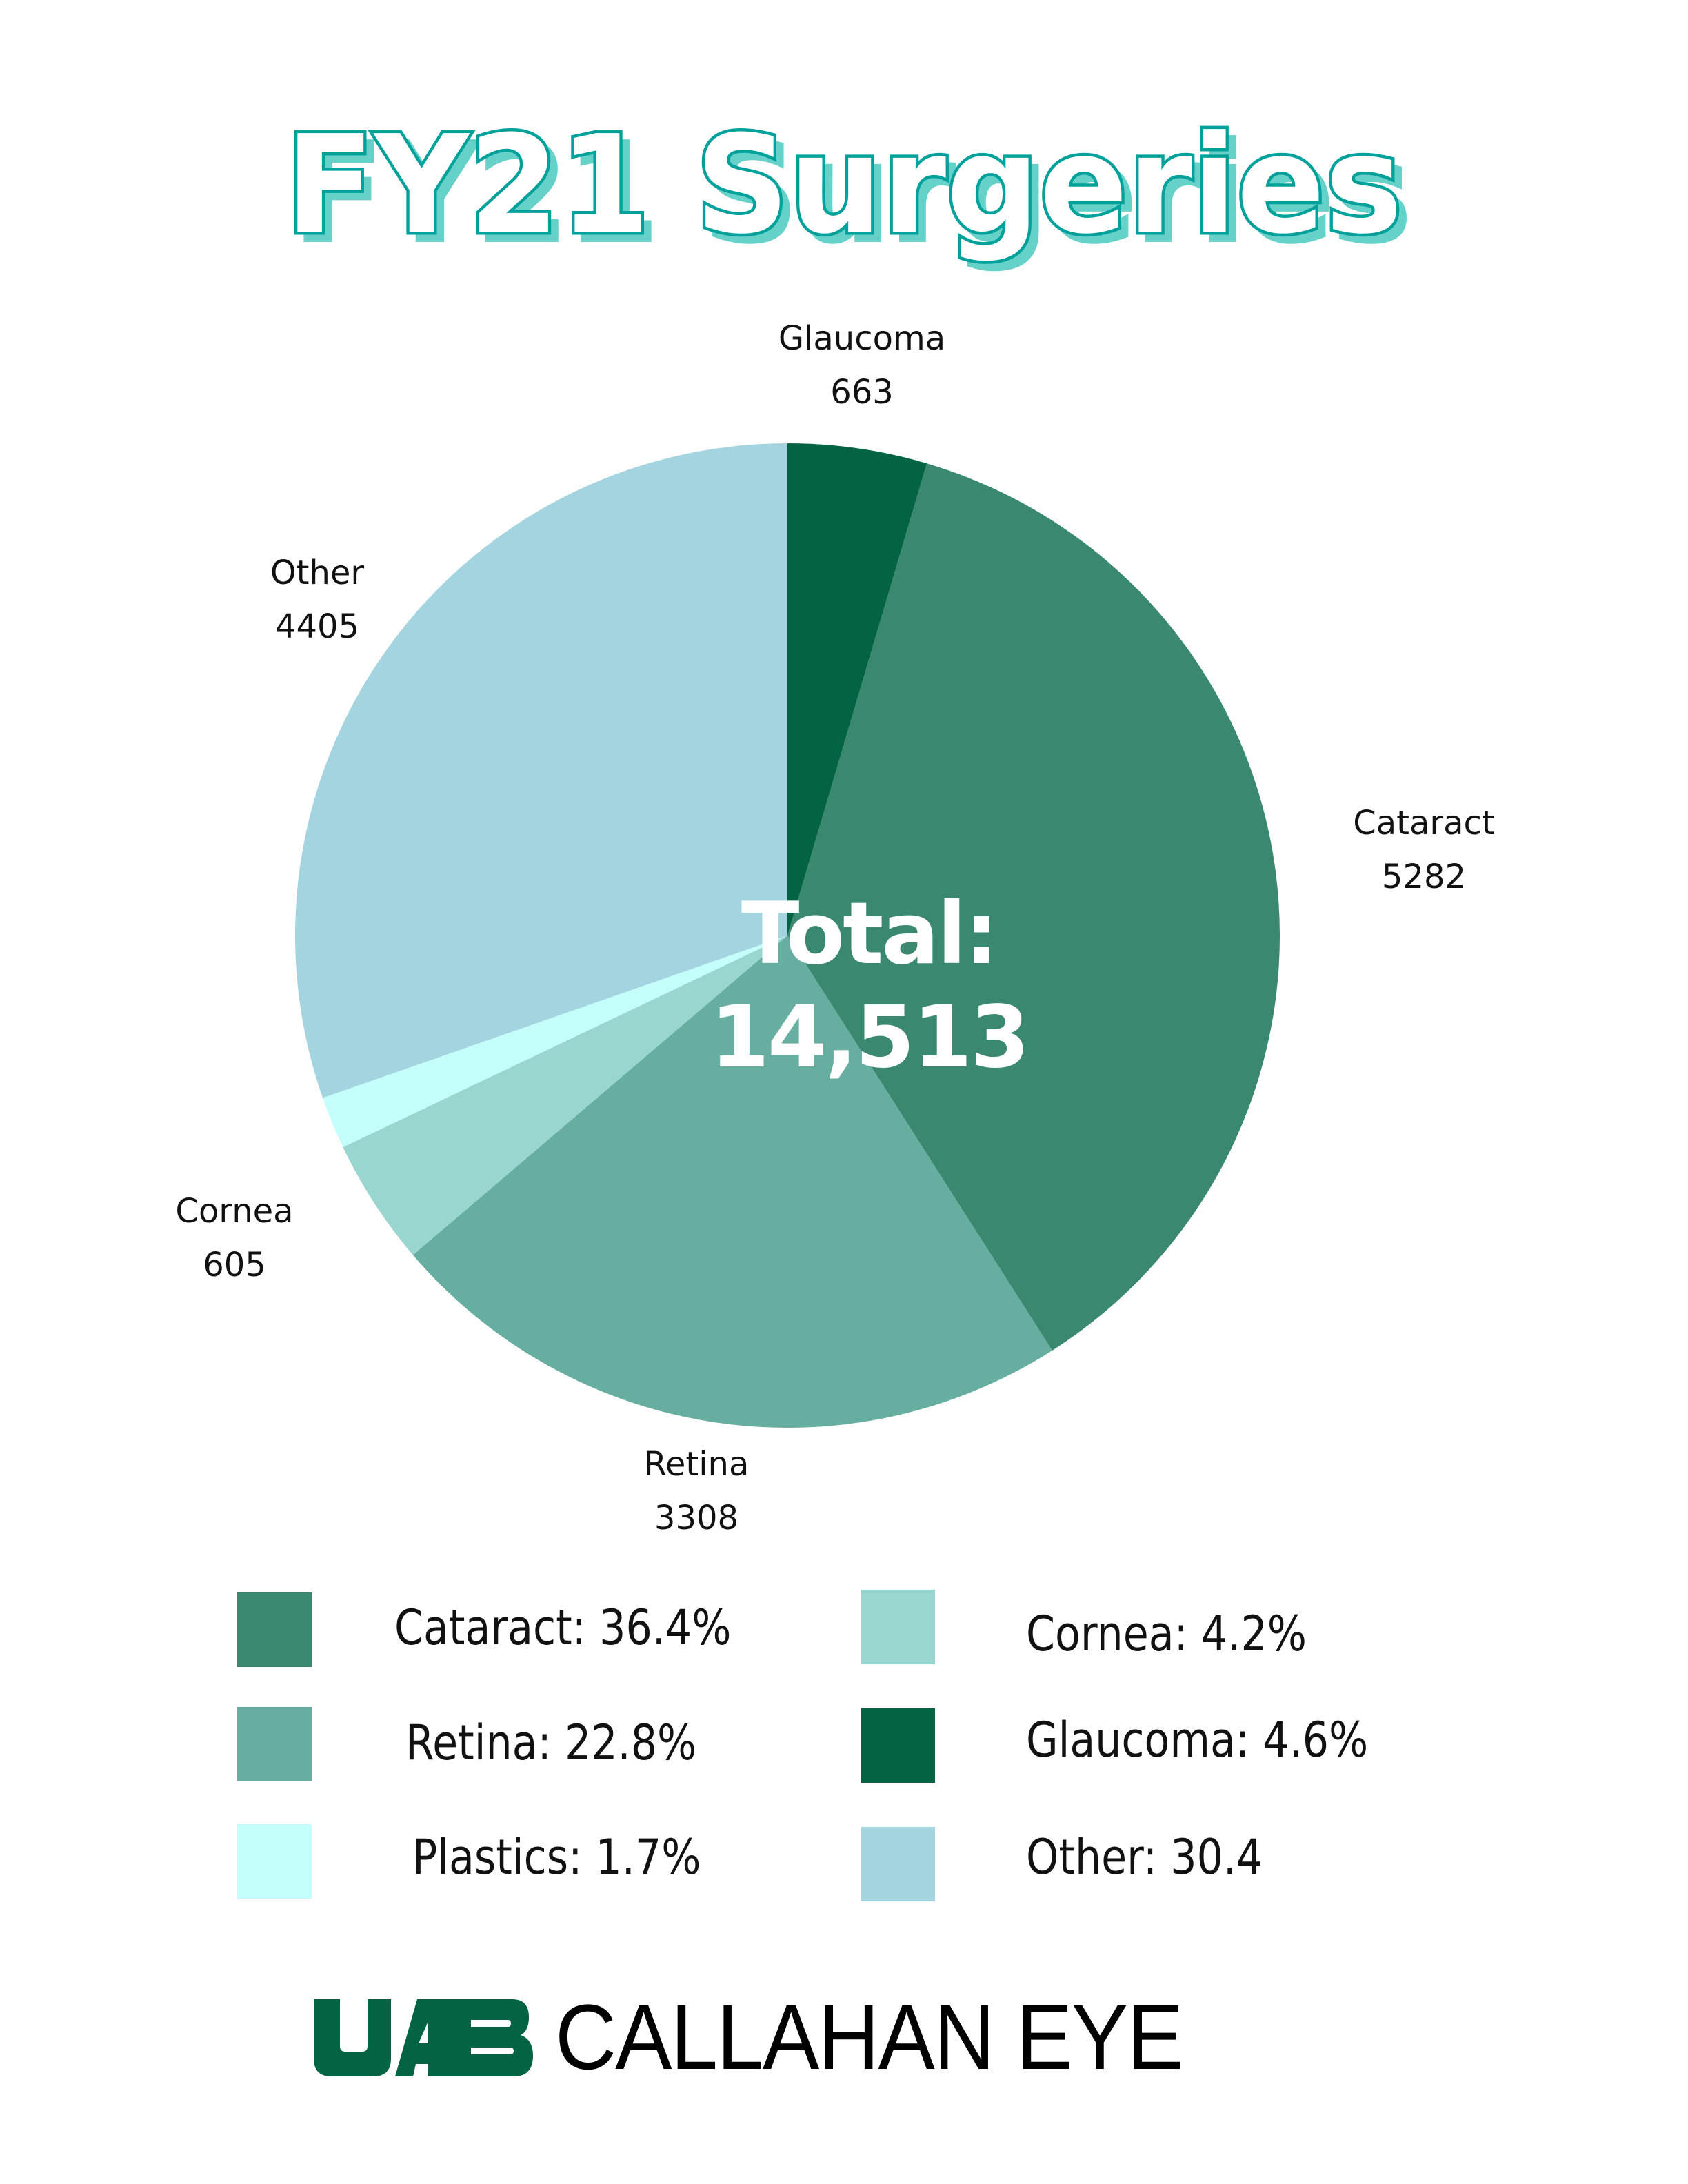 Image resolution: width=1688 pixels, height=2184 pixels. What do you see at coordinates (852, 193) in the screenshot?
I see `title-shadow: FY21 Surgeries` at bounding box center [852, 193].